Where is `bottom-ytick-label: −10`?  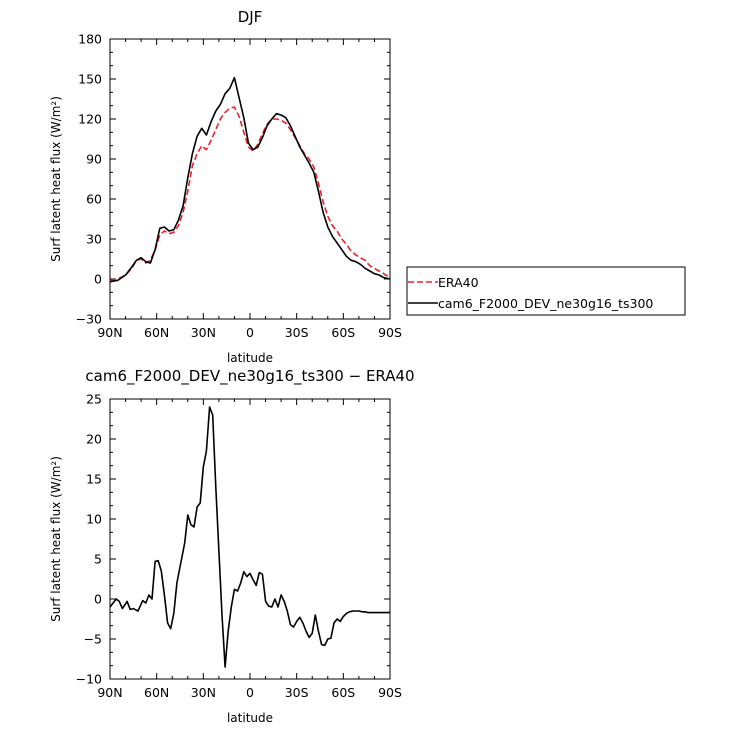 bottom-ytick-label: −10 is located at coordinates (89, 679).